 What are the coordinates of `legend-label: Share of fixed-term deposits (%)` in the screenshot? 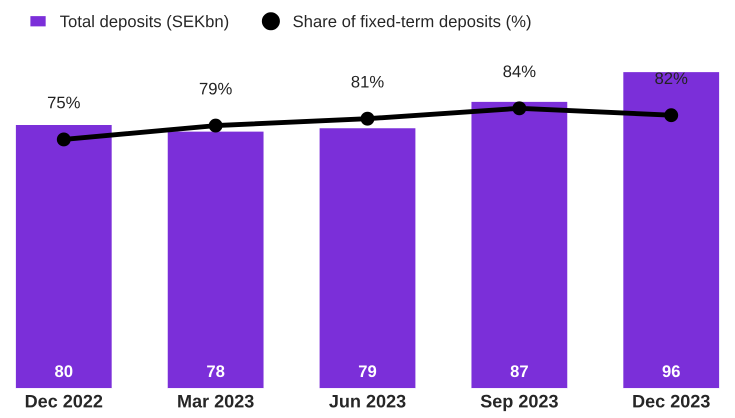 It's located at (411, 23).